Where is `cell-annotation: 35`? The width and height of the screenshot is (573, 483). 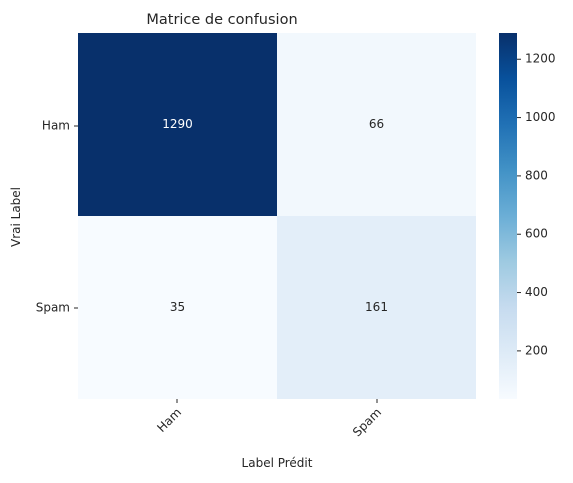
cell-annotation: 35 is located at coordinates (177, 307).